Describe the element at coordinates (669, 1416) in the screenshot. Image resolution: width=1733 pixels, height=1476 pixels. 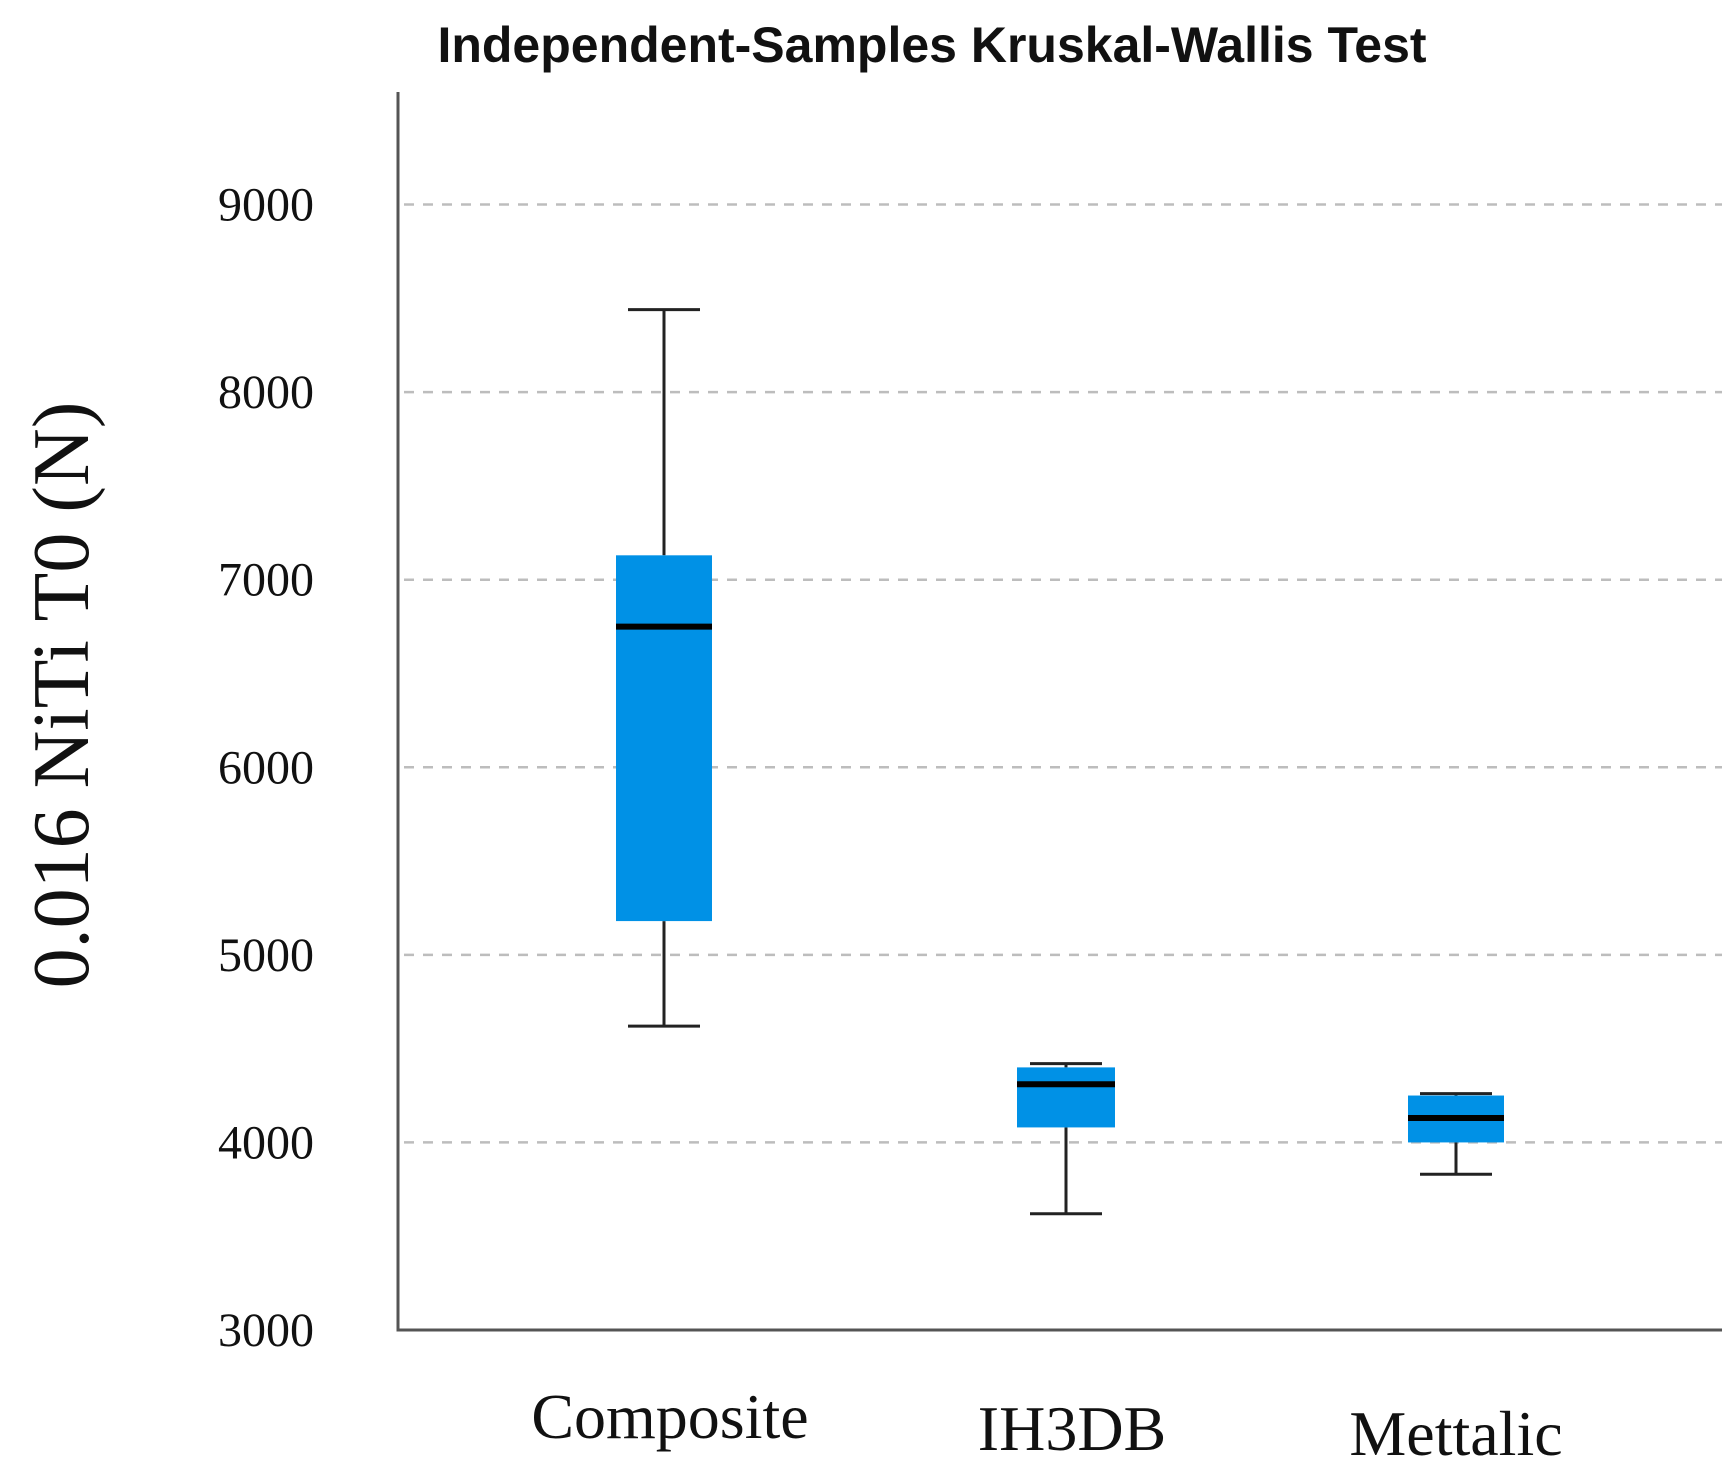
I see `x-tick-composite: Composite` at that location.